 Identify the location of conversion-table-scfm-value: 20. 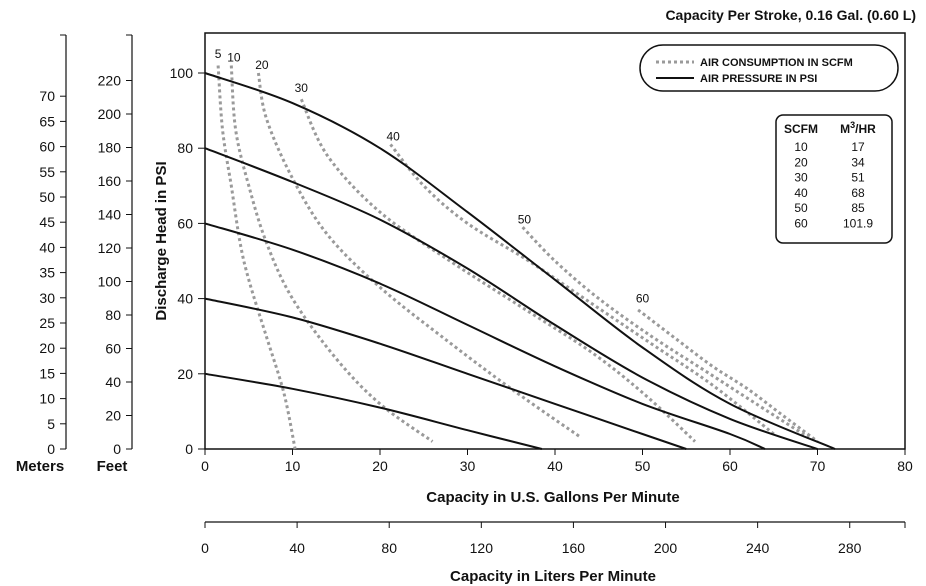
(801, 162).